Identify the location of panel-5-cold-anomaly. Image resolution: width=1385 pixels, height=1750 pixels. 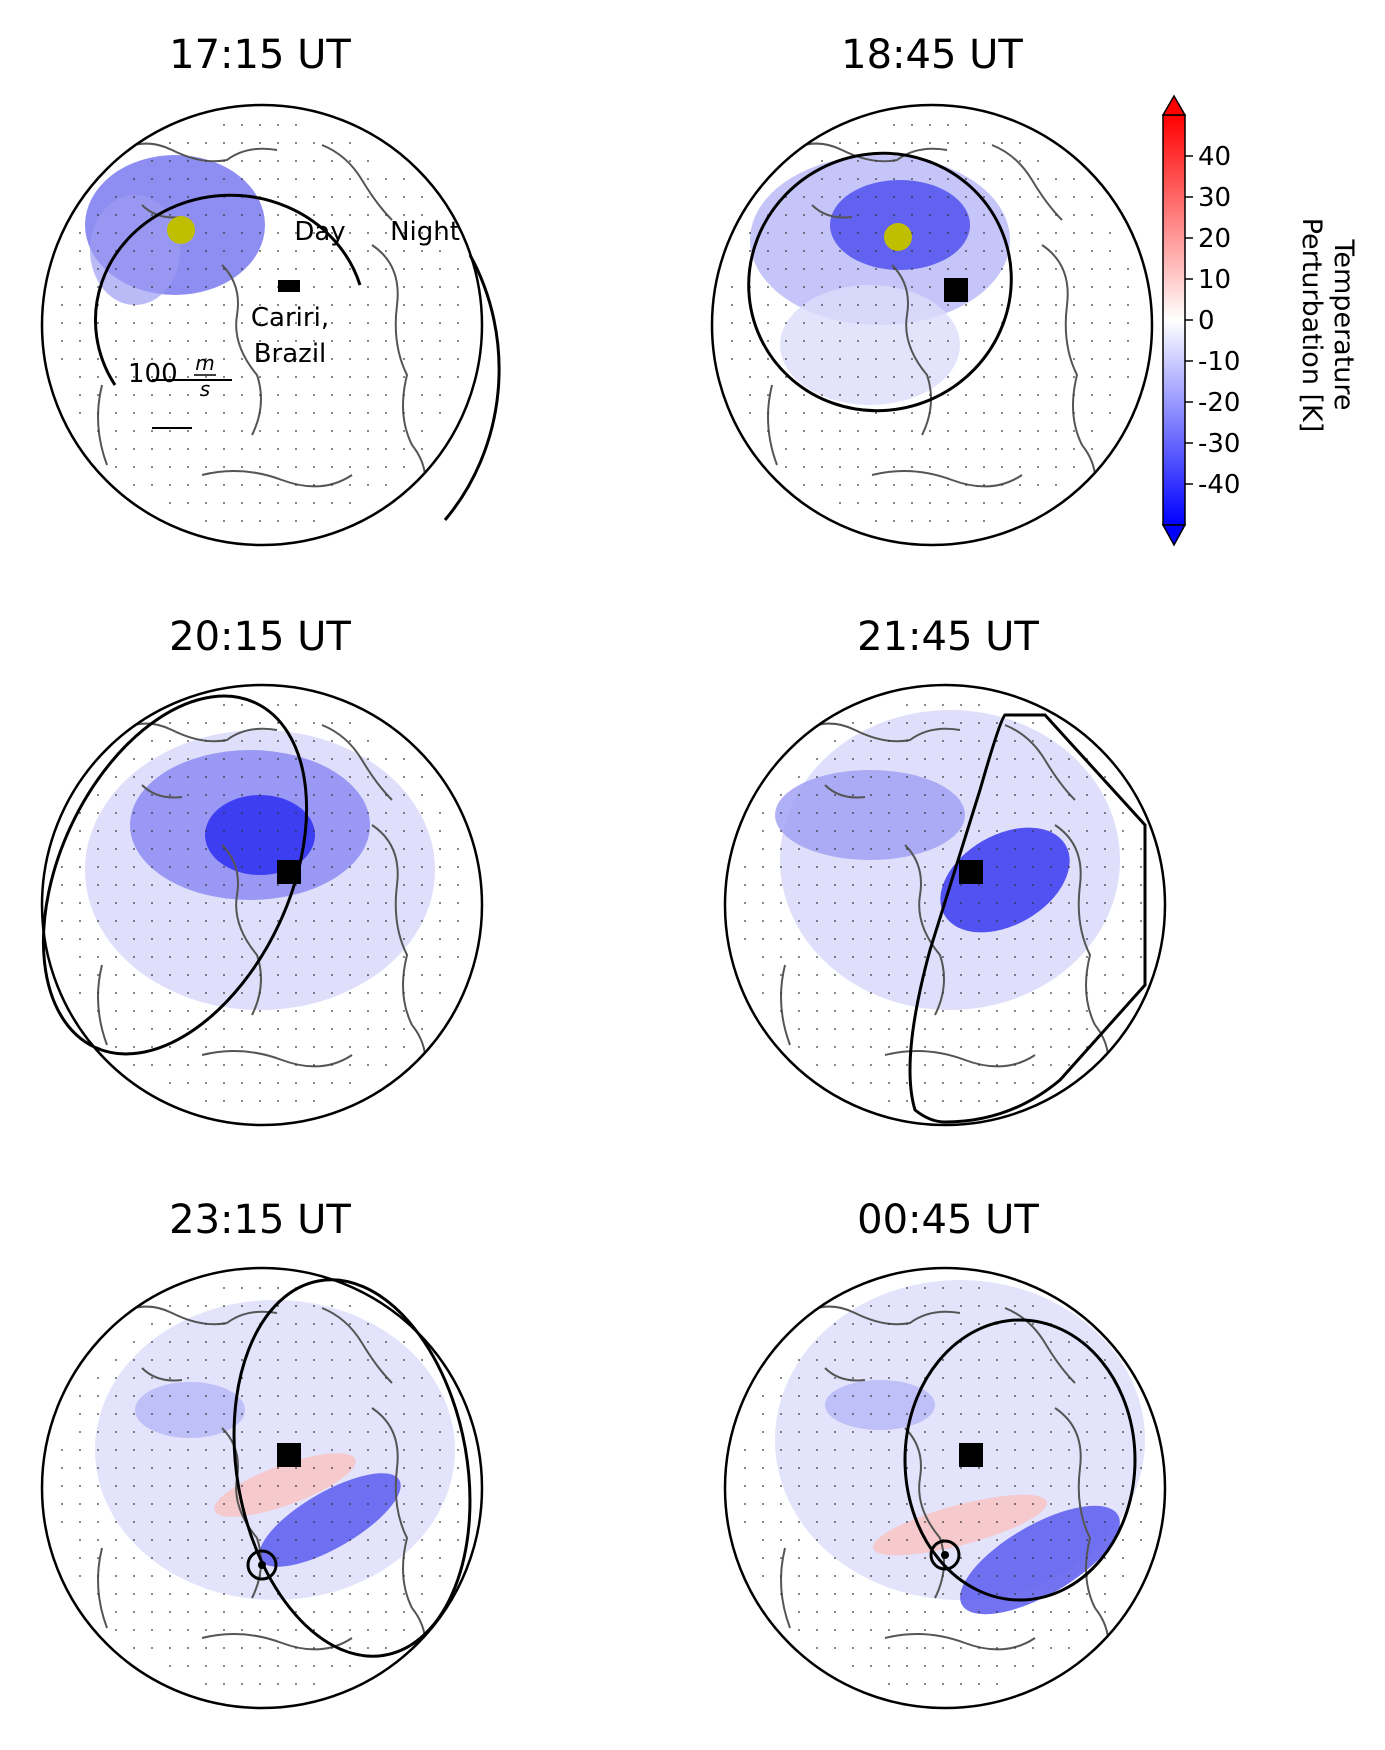
(330, 1520).